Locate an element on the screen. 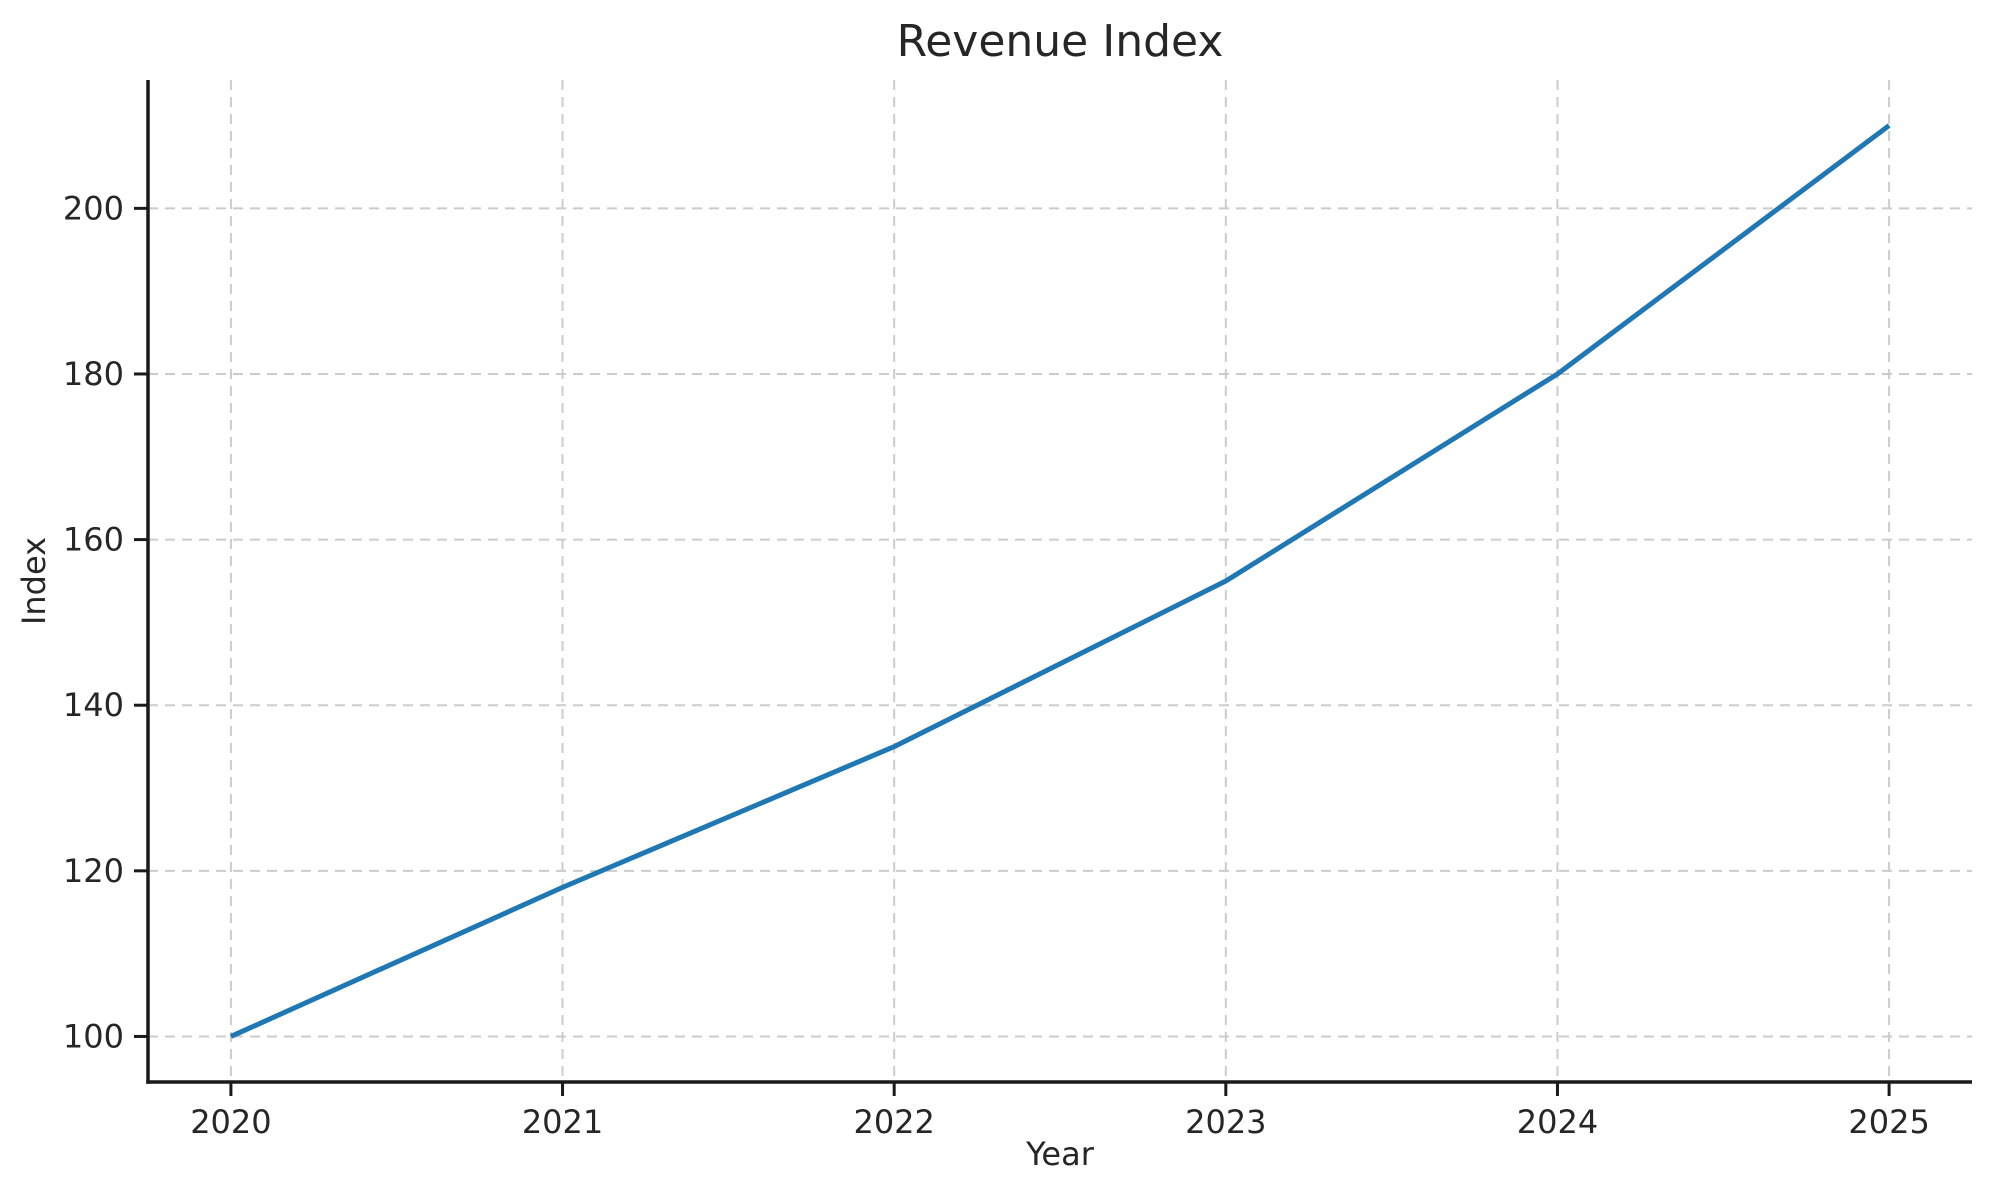 This screenshot has height=1200, width=2000. y-tick-label: 200 is located at coordinates (93, 208).